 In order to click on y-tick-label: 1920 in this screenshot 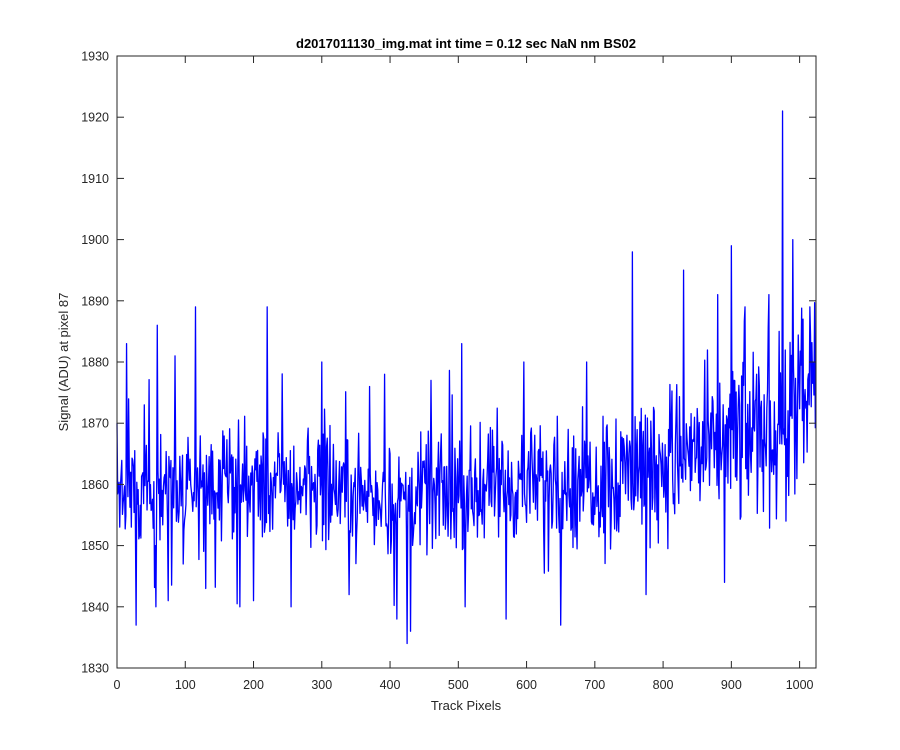, I will do `click(95, 118)`.